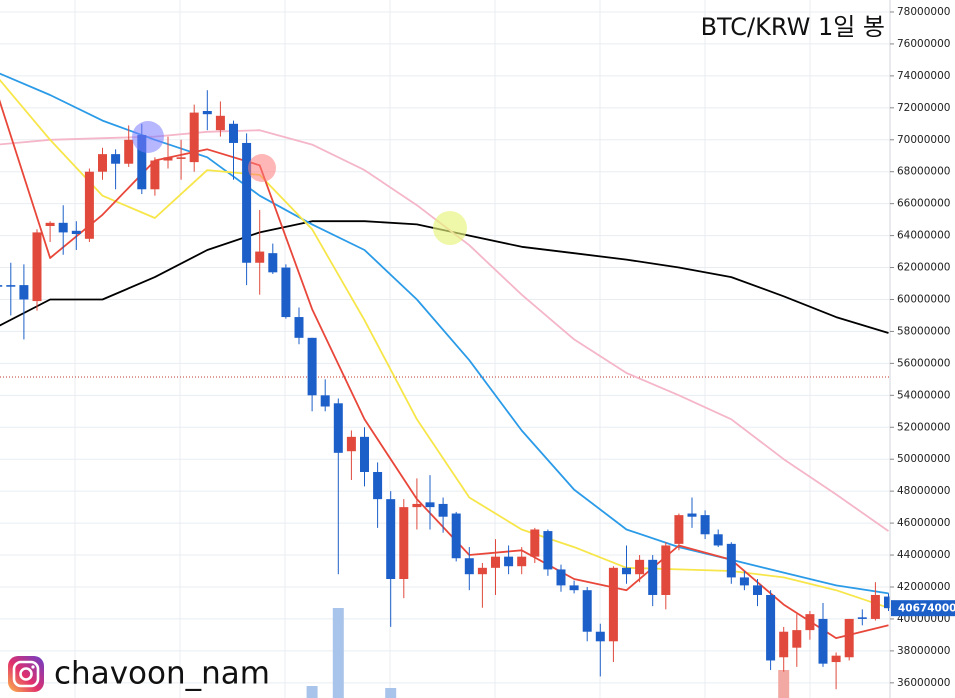 The height and width of the screenshot is (698, 955). What do you see at coordinates (923, 523) in the screenshot?
I see `y-tick-label: 46000000` at bounding box center [923, 523].